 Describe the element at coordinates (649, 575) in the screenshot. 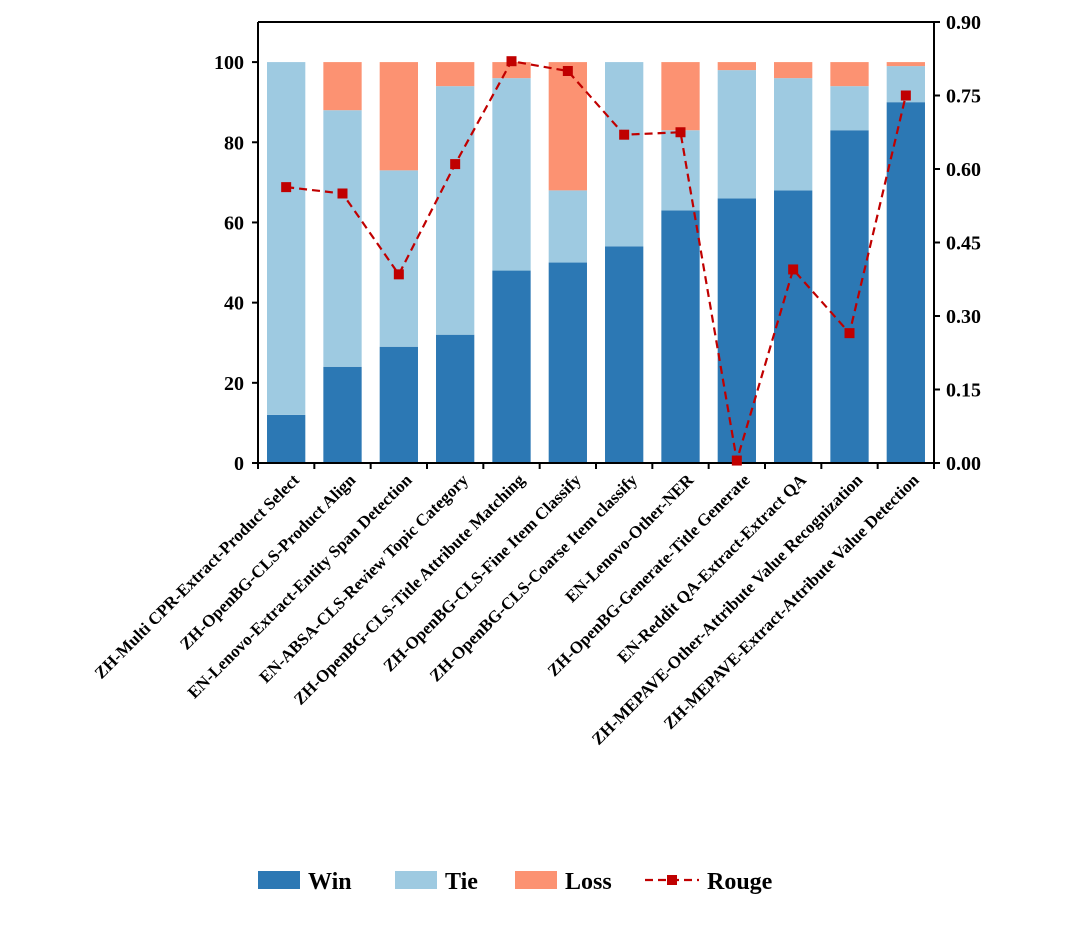

I see `x-category-label-9: ZH-OpenBG-Generate-Title Generate` at that location.